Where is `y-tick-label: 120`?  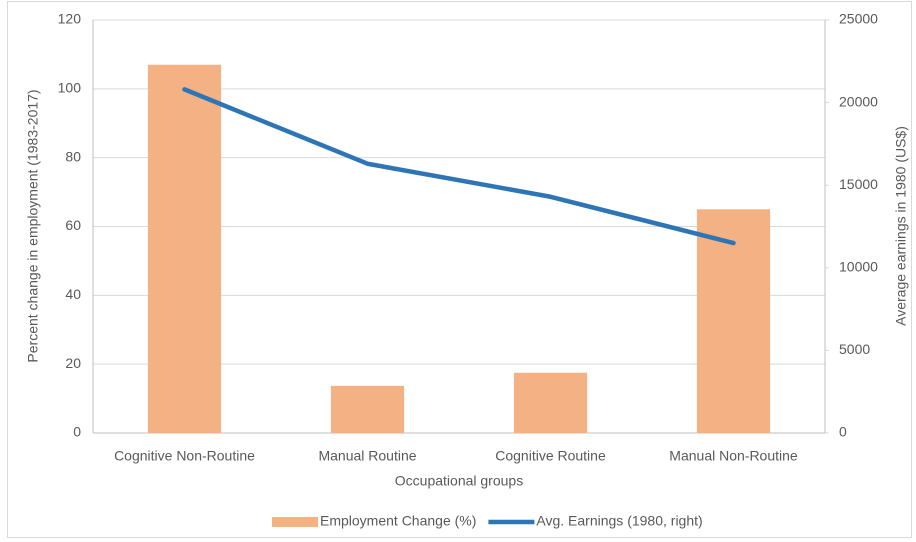 y-tick-label: 120 is located at coordinates (70, 19).